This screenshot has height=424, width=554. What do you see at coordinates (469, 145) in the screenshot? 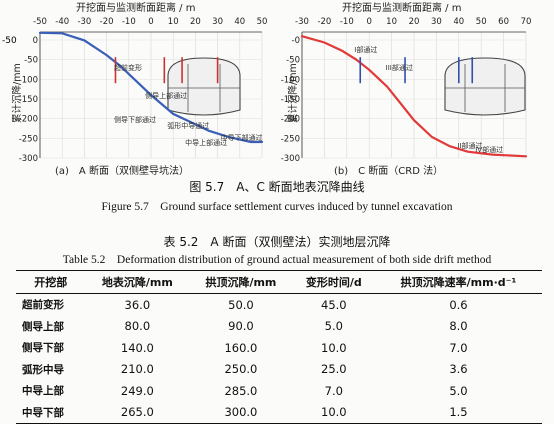
I see `annotation-label: II部通过` at bounding box center [469, 145].